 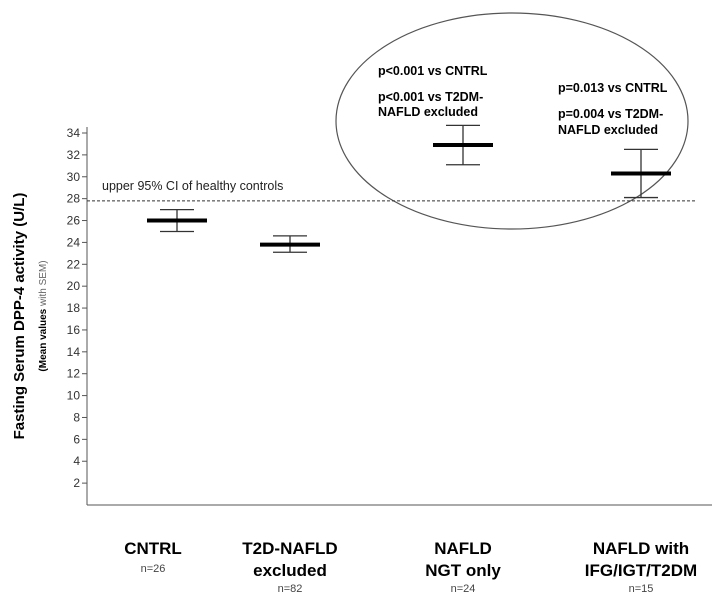 I want to click on category-label: NAFLD, so click(x=463, y=548).